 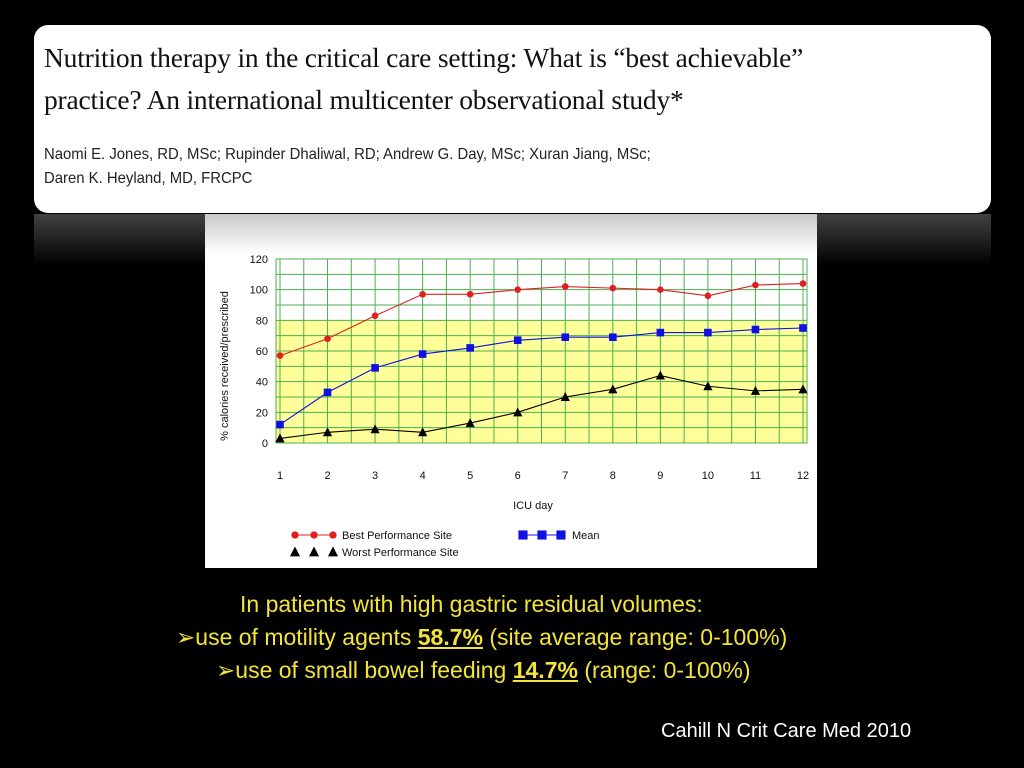 I want to click on x-tick-label: 1, so click(x=280, y=476).